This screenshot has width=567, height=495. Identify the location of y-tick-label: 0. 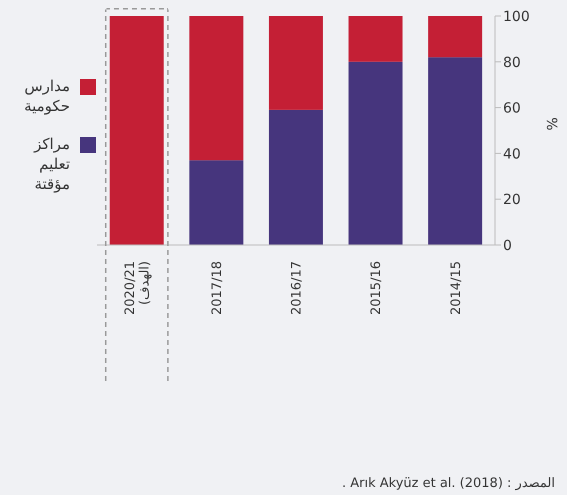
(507, 246).